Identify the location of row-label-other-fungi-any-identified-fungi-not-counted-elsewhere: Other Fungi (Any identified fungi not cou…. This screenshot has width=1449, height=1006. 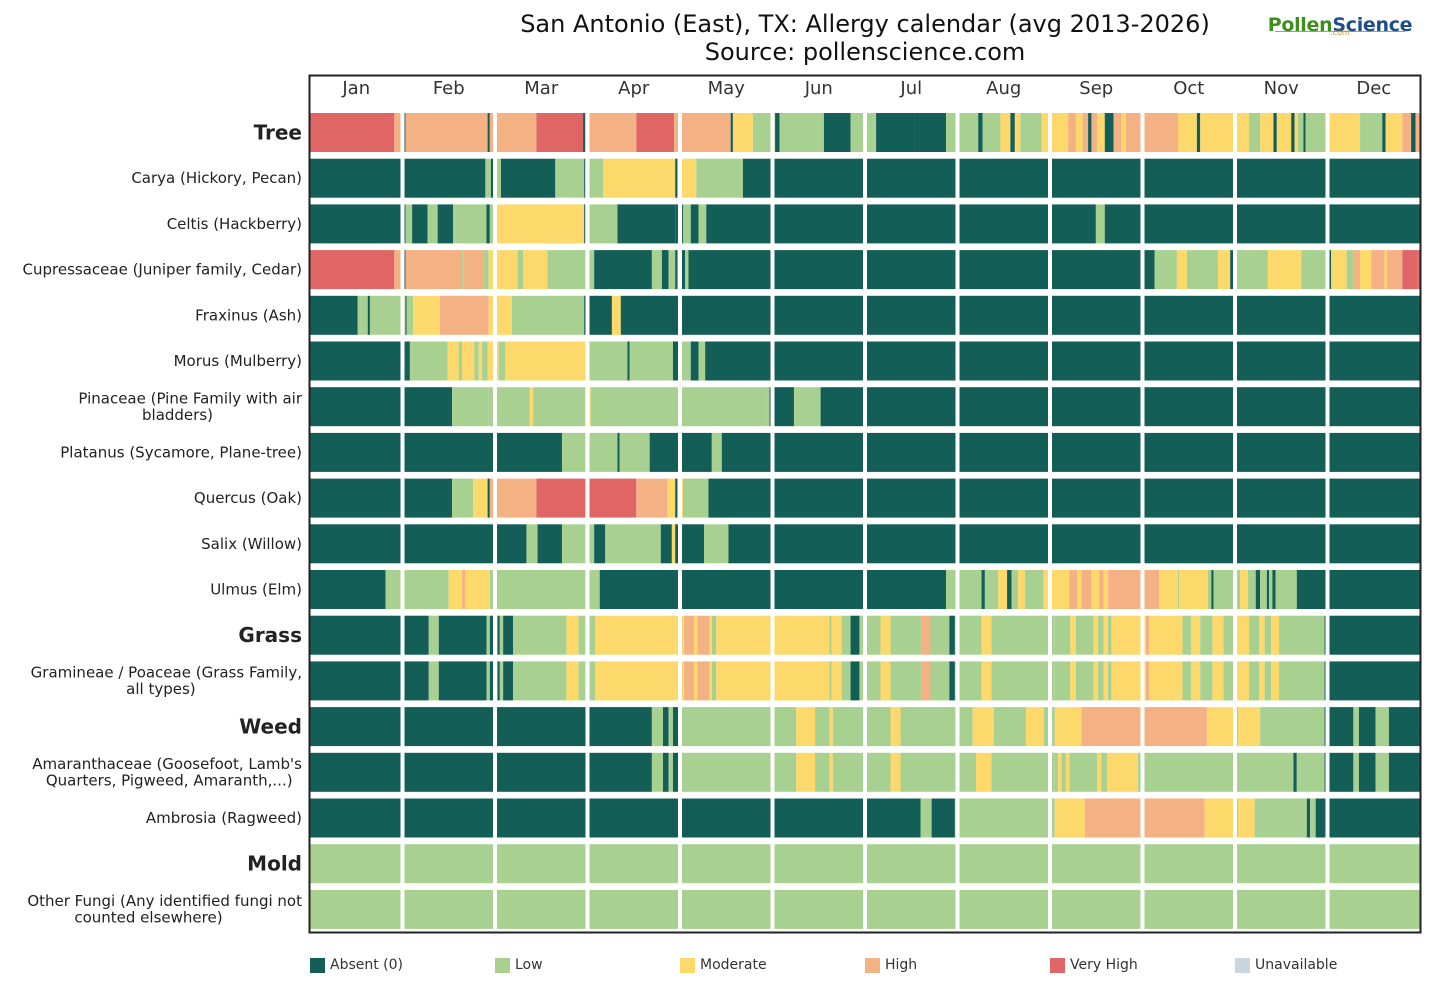
(164, 909).